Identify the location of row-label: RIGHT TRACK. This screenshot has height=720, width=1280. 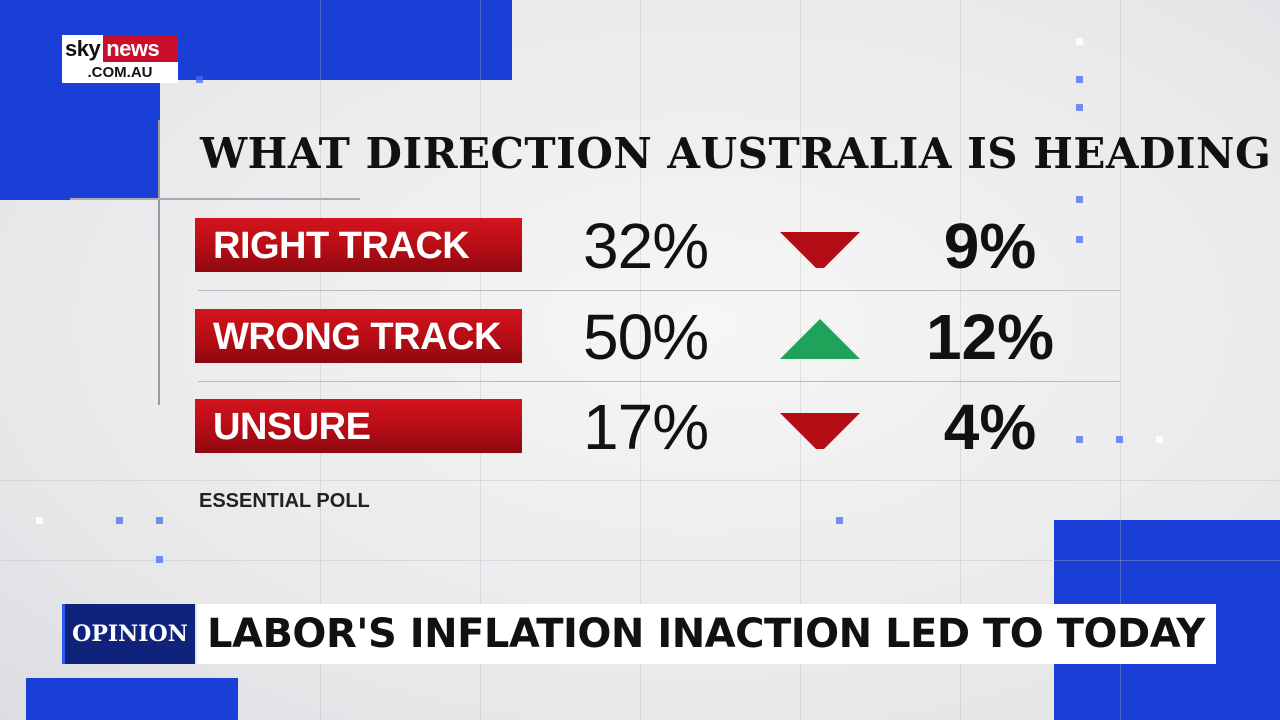
(358, 245).